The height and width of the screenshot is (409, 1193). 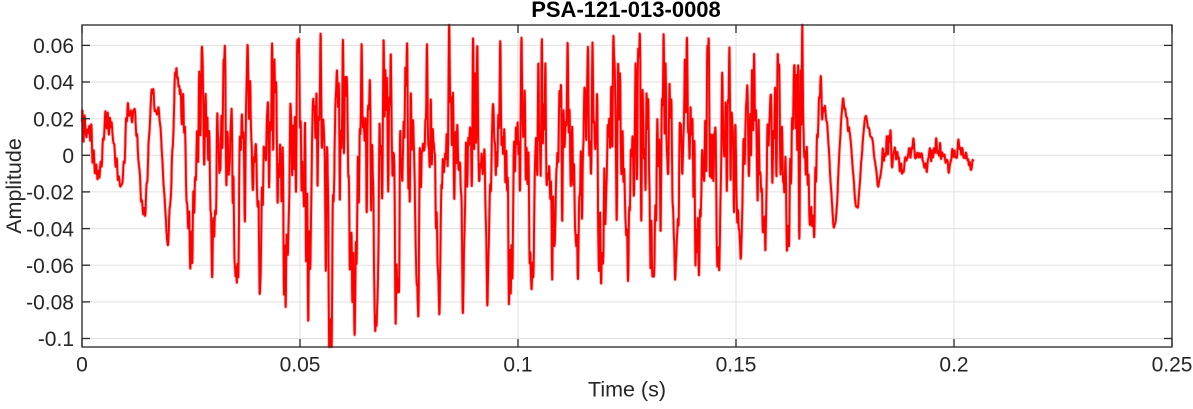 What do you see at coordinates (14, 186) in the screenshot?
I see `svg-text: Amplitude` at bounding box center [14, 186].